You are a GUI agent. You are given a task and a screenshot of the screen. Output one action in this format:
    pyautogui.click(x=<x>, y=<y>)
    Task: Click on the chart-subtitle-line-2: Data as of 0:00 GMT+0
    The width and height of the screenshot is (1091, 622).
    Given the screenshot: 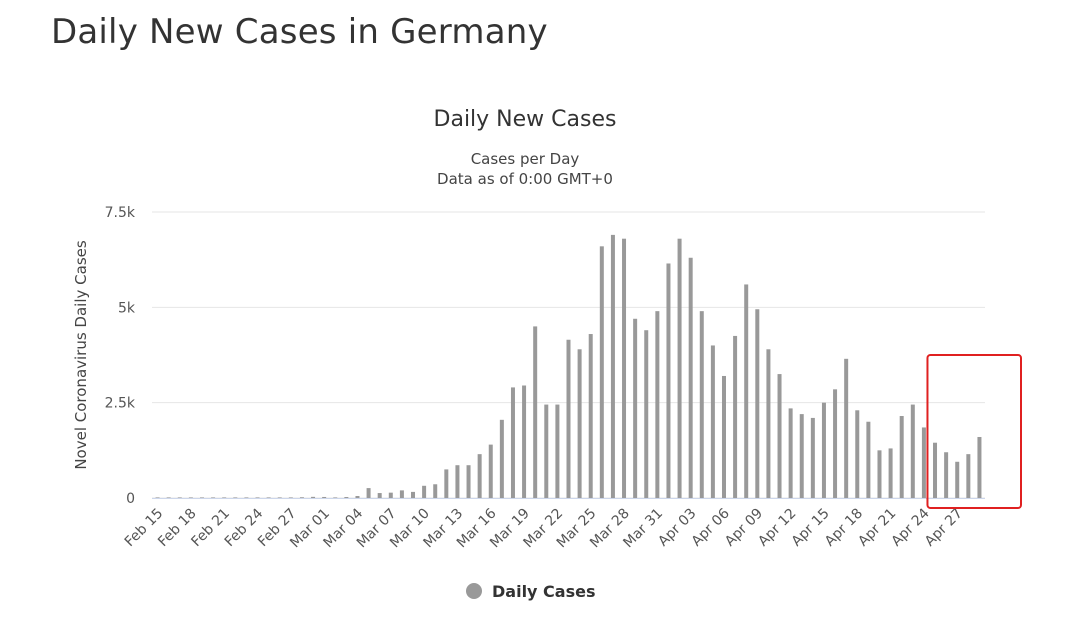 What is the action you would take?
    pyautogui.click(x=525, y=179)
    